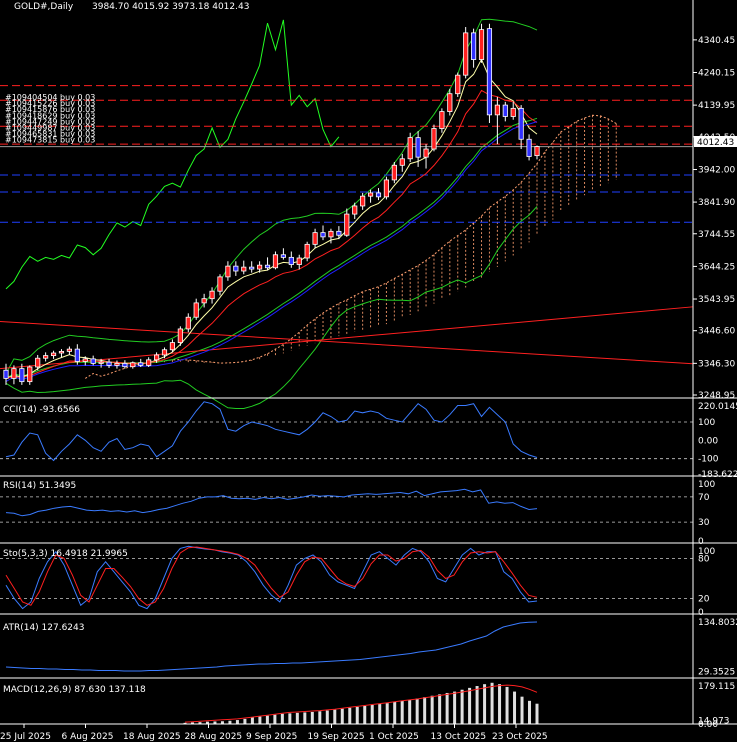 The height and width of the screenshot is (742, 737). What do you see at coordinates (50, 115) in the screenshot?
I see `order-label: #109418629 buy 0.03` at bounding box center [50, 115].